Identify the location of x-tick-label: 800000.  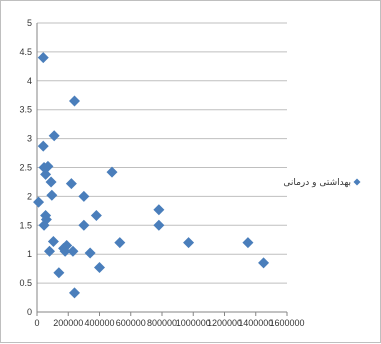
(162, 323).